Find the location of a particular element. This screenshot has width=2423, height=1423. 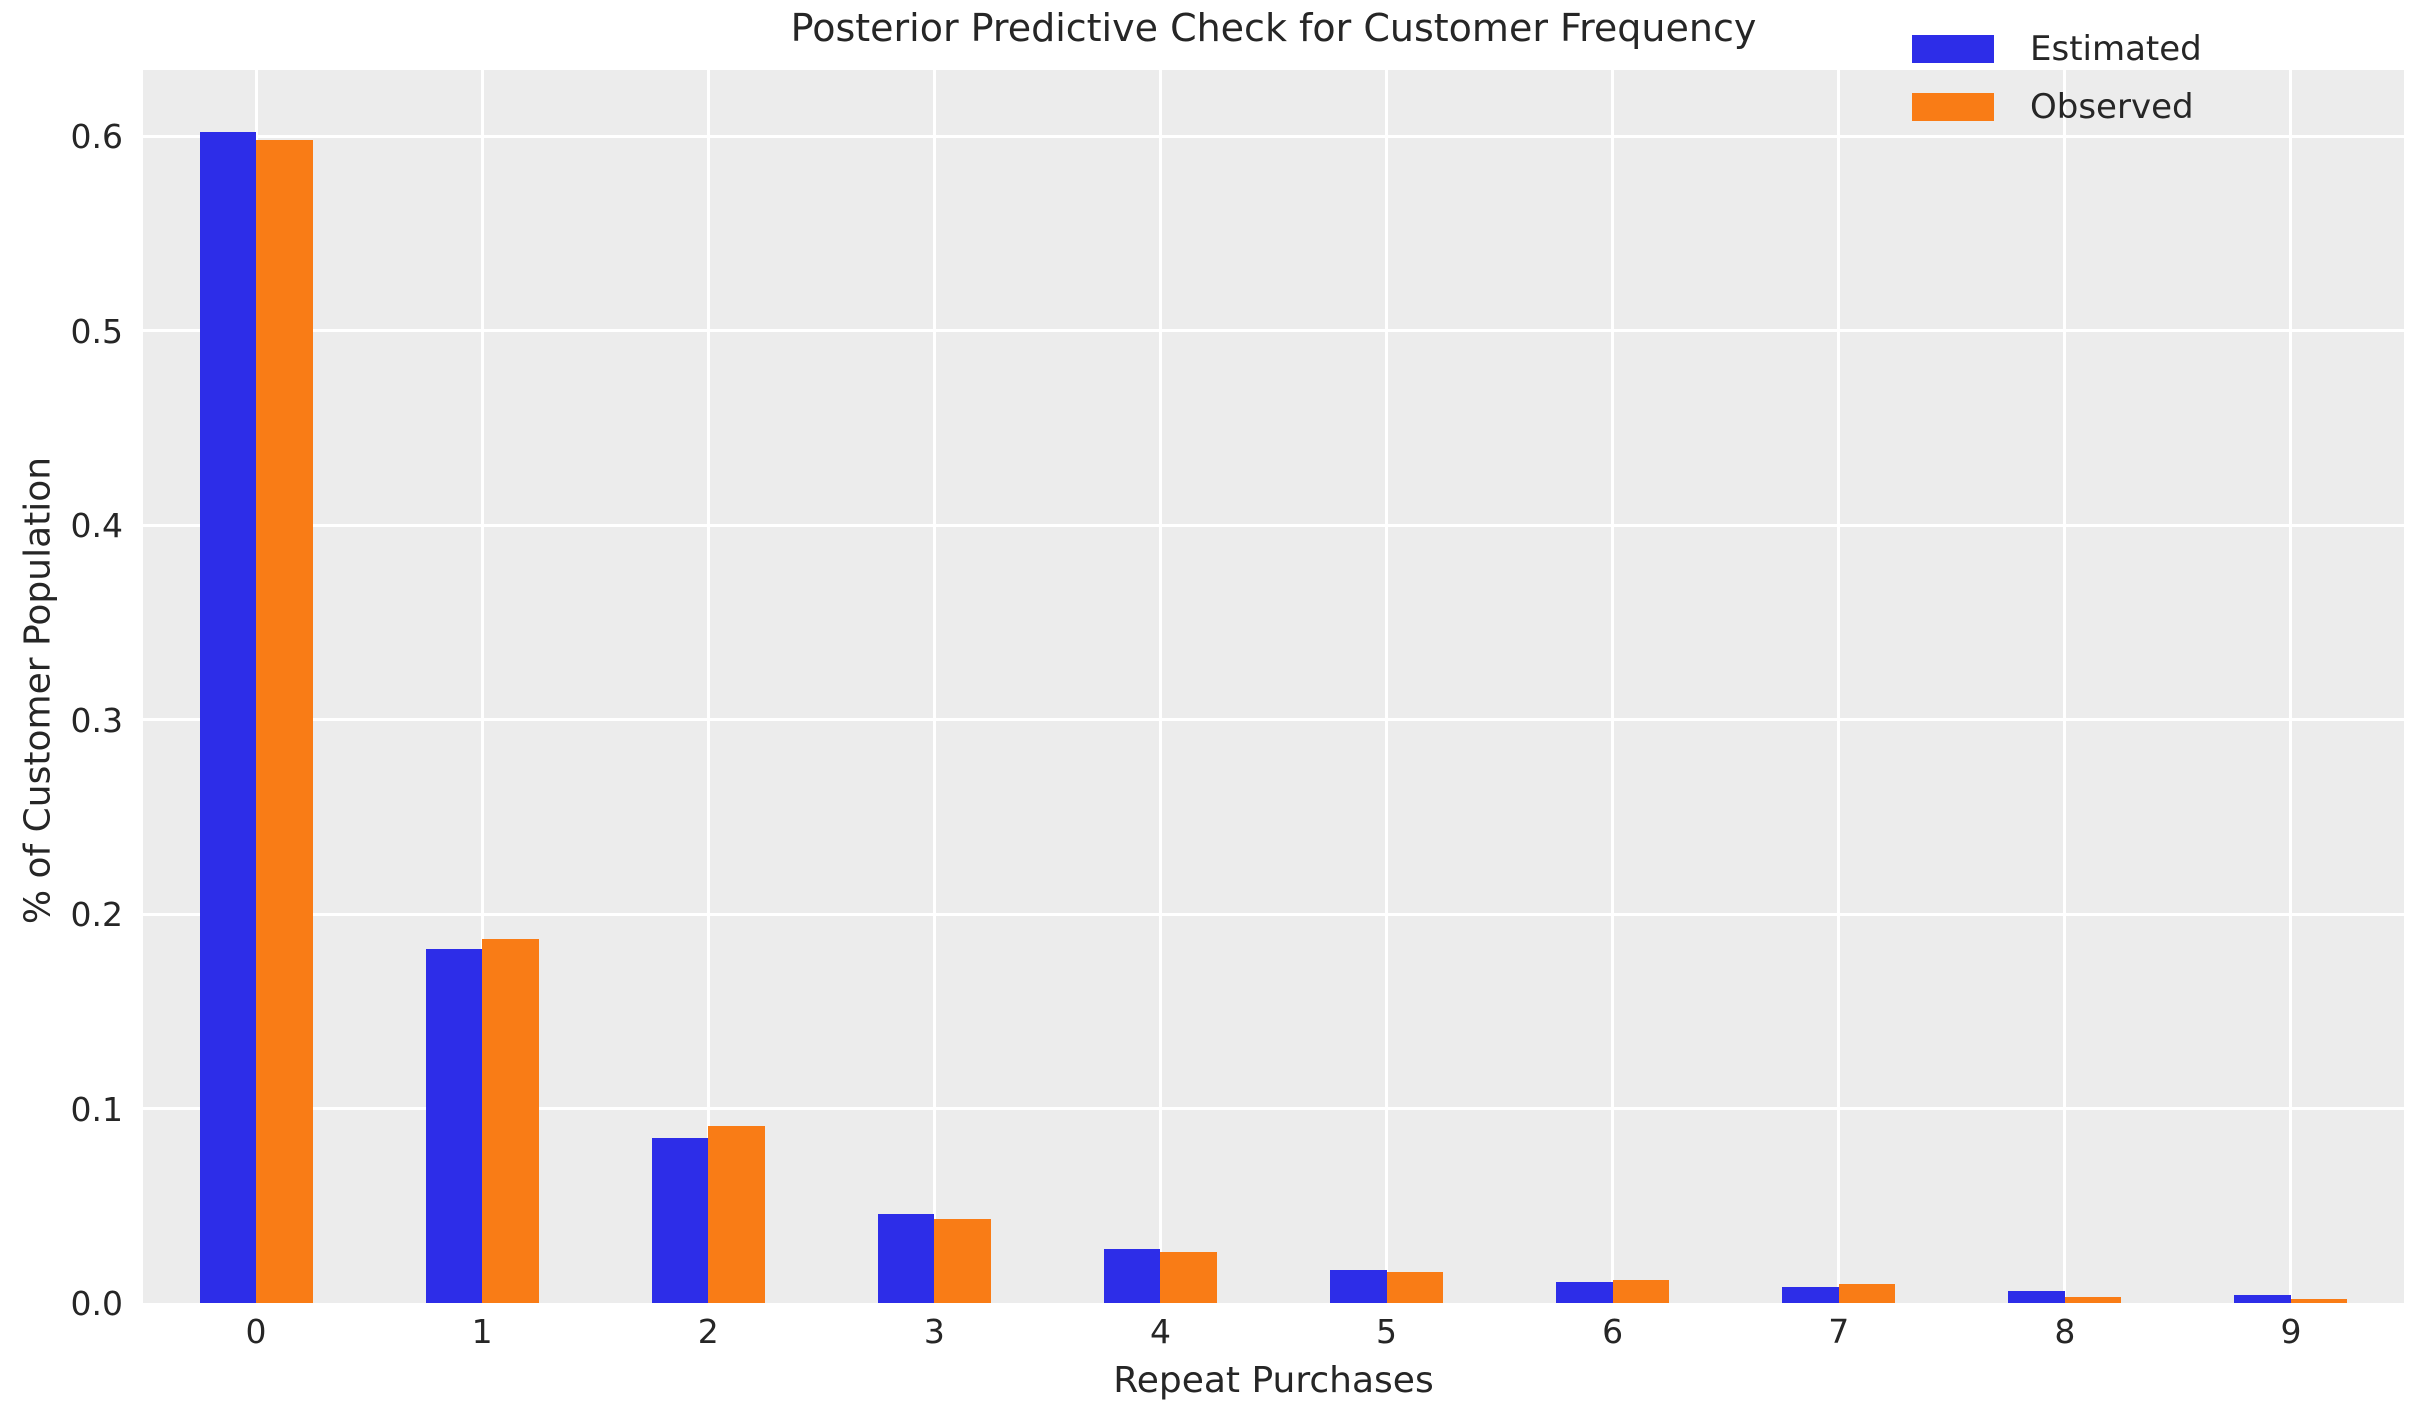

x-tick-label: 5 is located at coordinates (1387, 1331).